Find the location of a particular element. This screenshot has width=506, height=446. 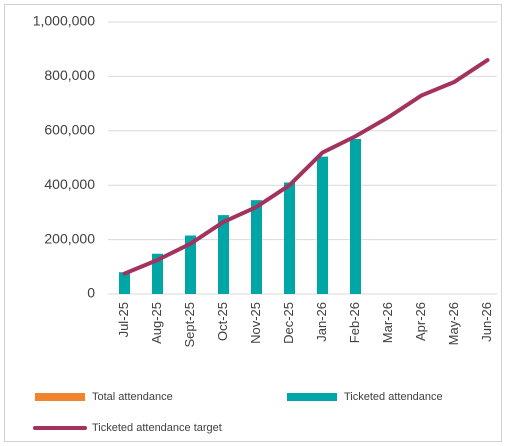

x-tick-label: Apr-26 is located at coordinates (420, 321).